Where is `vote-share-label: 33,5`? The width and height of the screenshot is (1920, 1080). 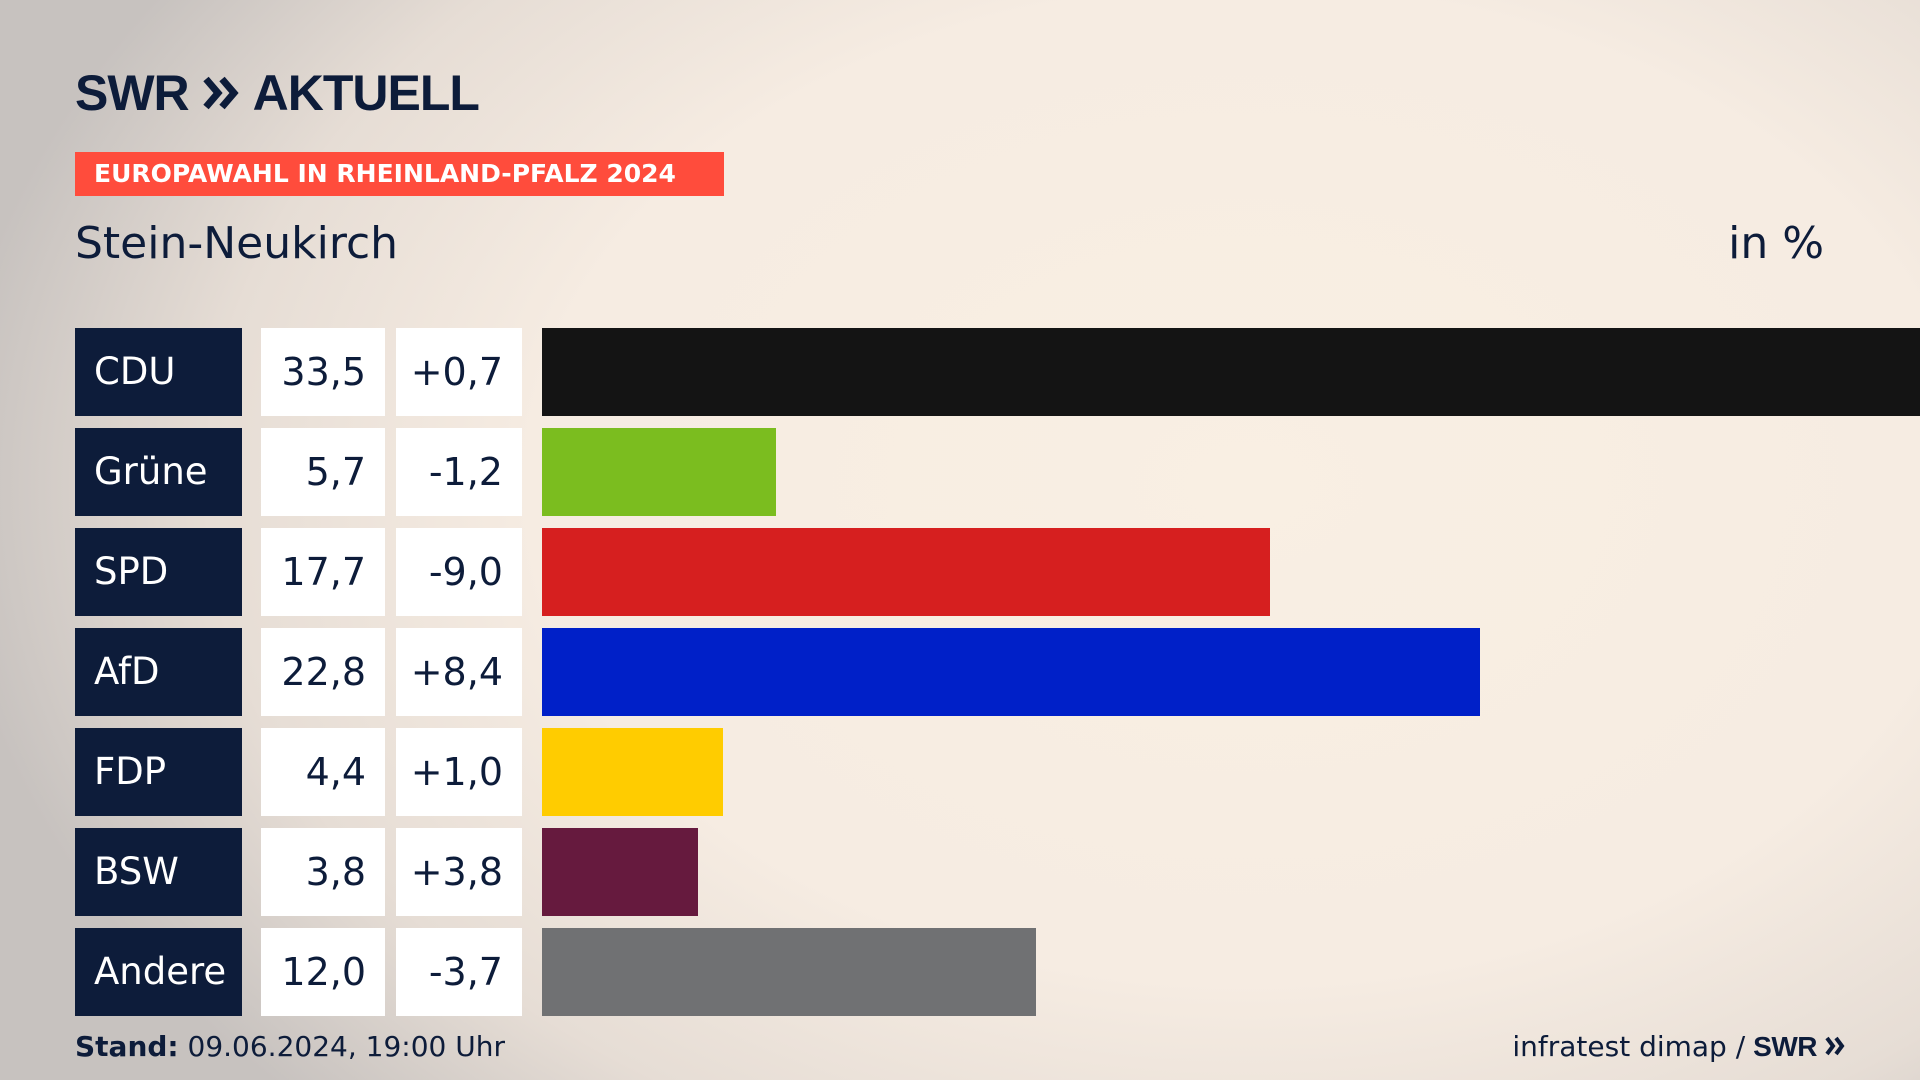
vote-share-label: 33,5 is located at coordinates (323, 372).